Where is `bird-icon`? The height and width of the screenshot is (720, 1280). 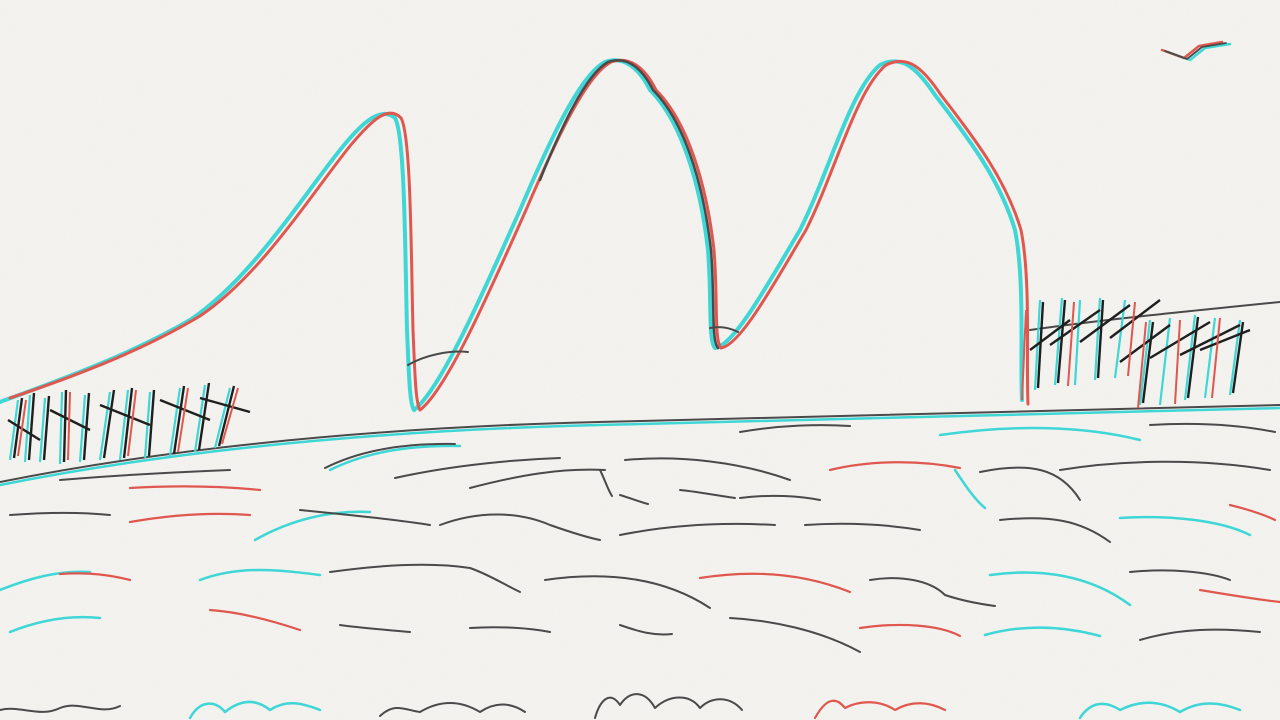
bird-icon is located at coordinates (1196, 51).